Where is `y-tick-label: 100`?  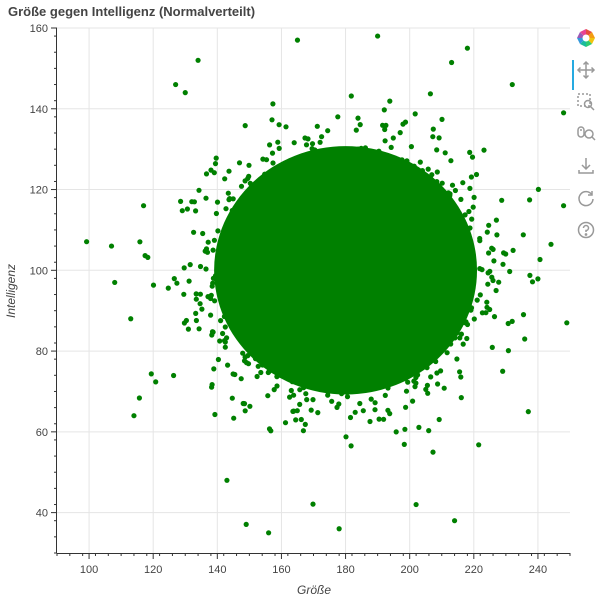
y-tick-label: 100 is located at coordinates (39, 271).